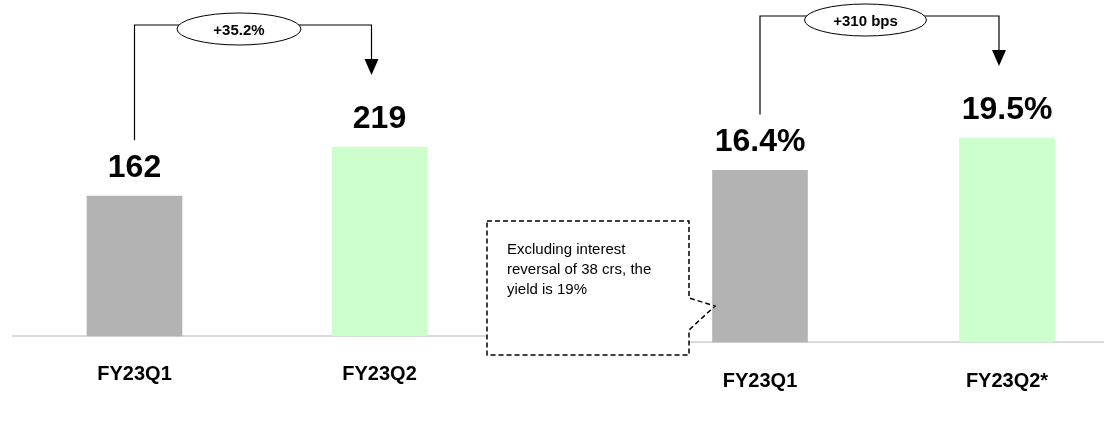  Describe the element at coordinates (865, 20) in the screenshot. I see `text: +310 bps` at that location.